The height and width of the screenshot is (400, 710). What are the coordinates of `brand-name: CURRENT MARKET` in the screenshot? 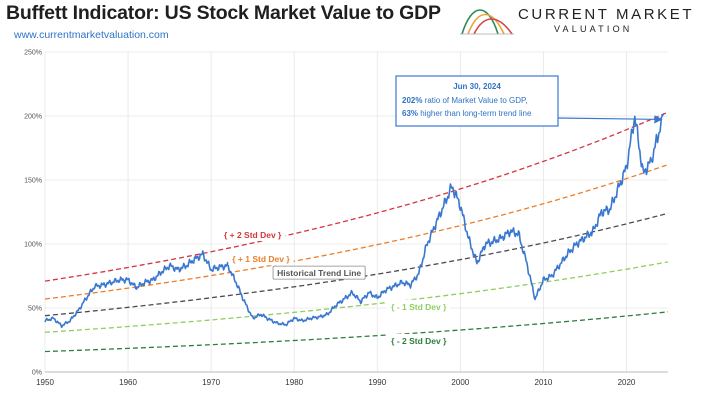 It's located at (606, 14).